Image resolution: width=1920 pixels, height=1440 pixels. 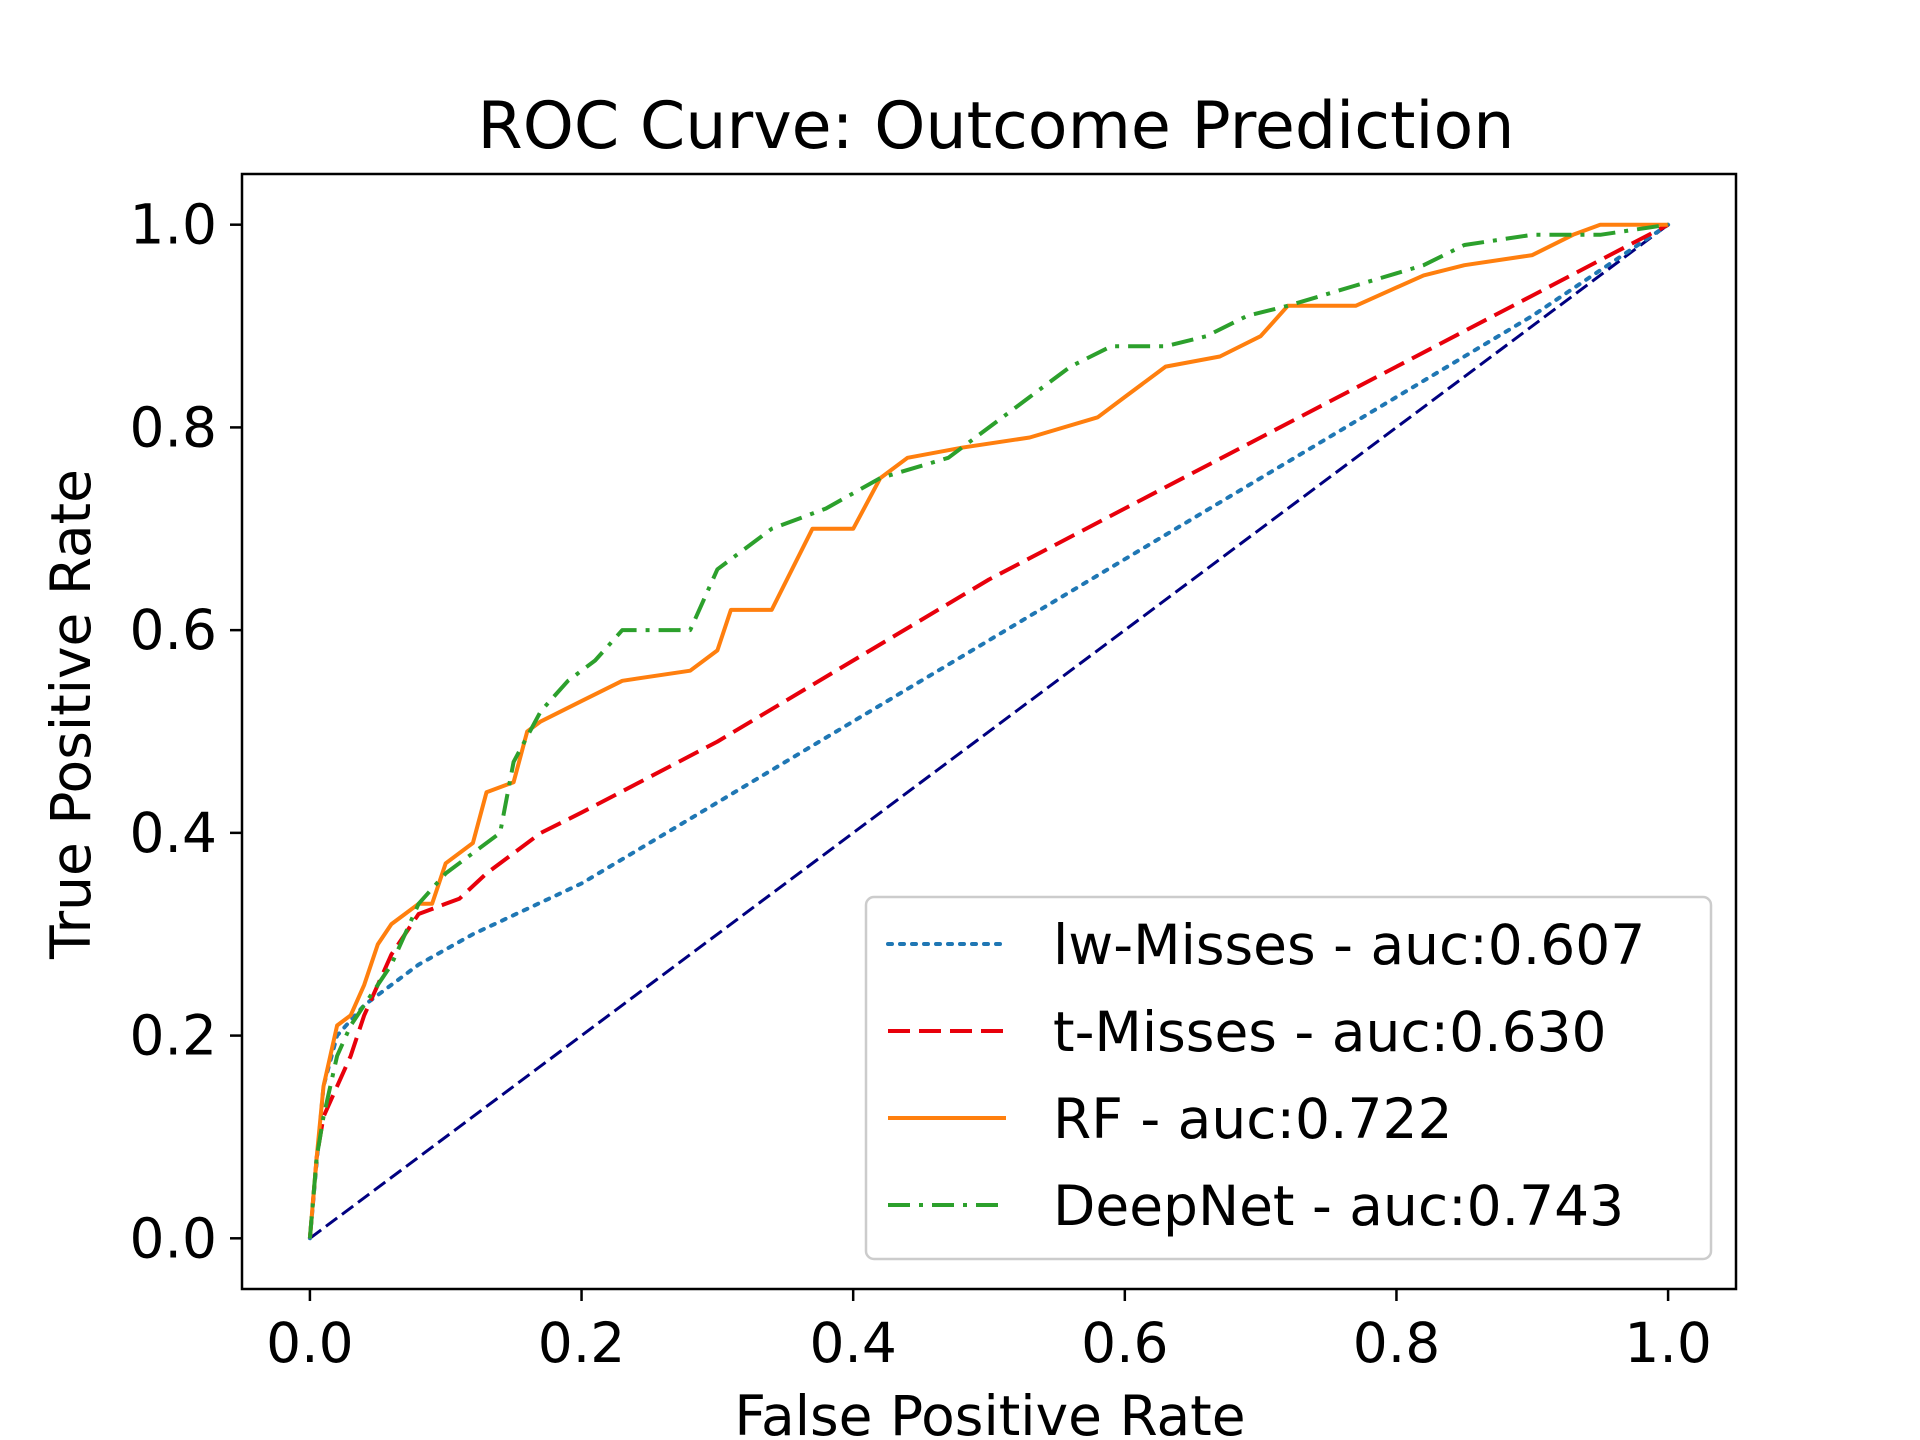 What do you see at coordinates (581, 1343) in the screenshot?
I see `x-tick-label: 0.2` at bounding box center [581, 1343].